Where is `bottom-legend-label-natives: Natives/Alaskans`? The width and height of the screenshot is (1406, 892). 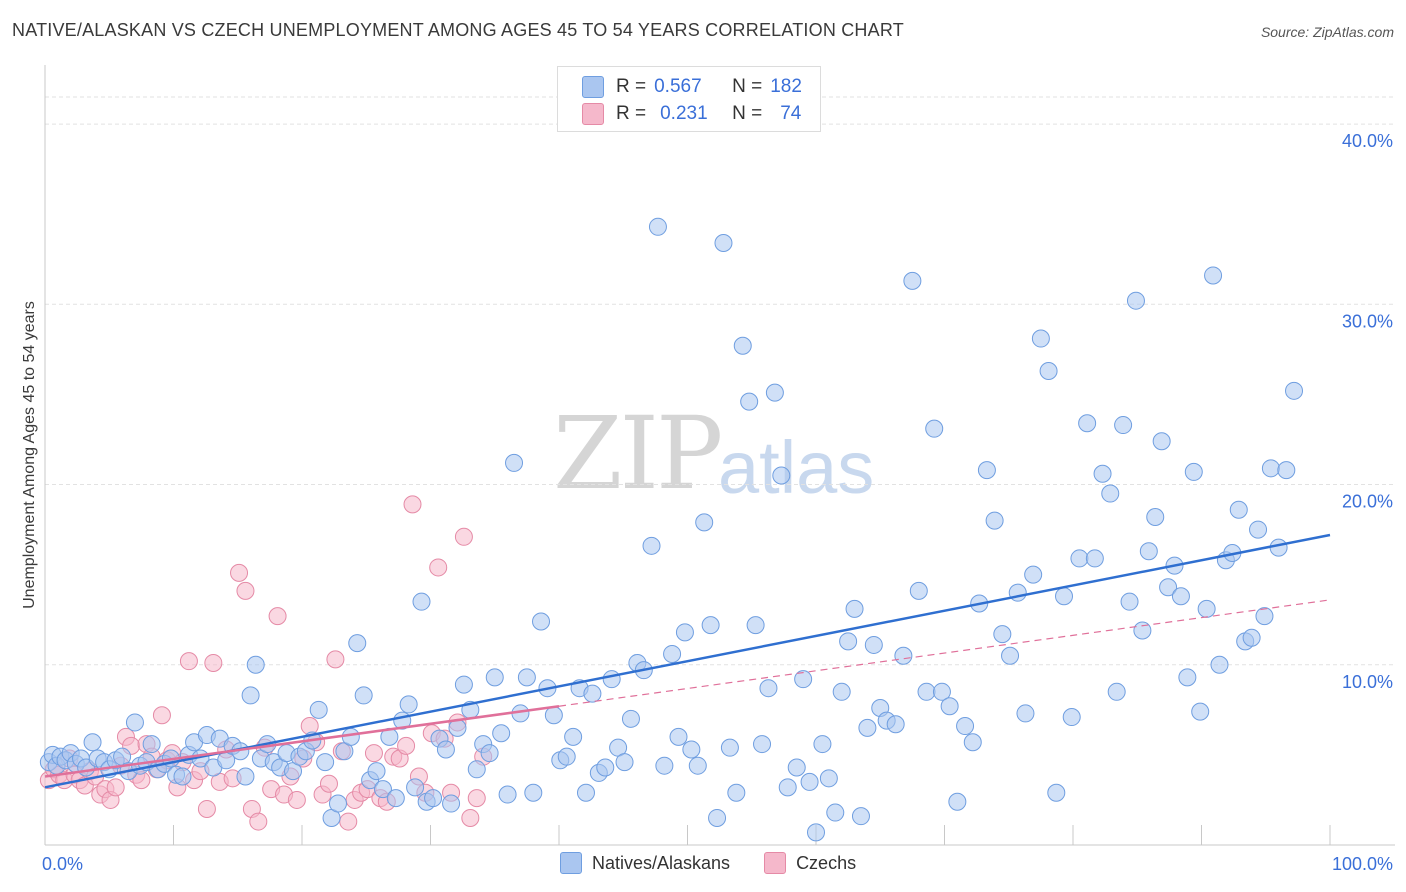
bottom-legend-label-natives: Natives/Alaskans is located at coordinates (661, 862).